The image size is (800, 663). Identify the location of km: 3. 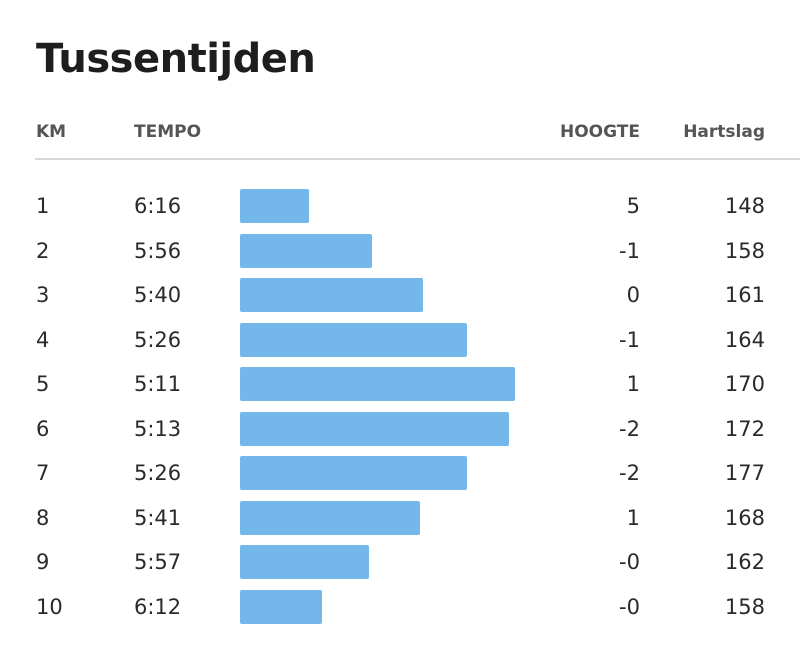
(43, 295).